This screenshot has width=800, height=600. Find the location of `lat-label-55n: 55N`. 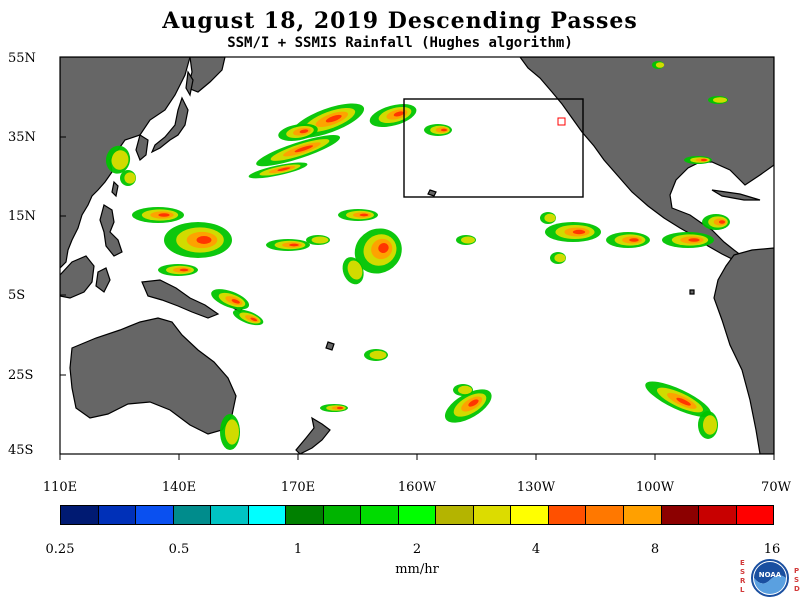

lat-label-55n: 55N is located at coordinates (22, 58).